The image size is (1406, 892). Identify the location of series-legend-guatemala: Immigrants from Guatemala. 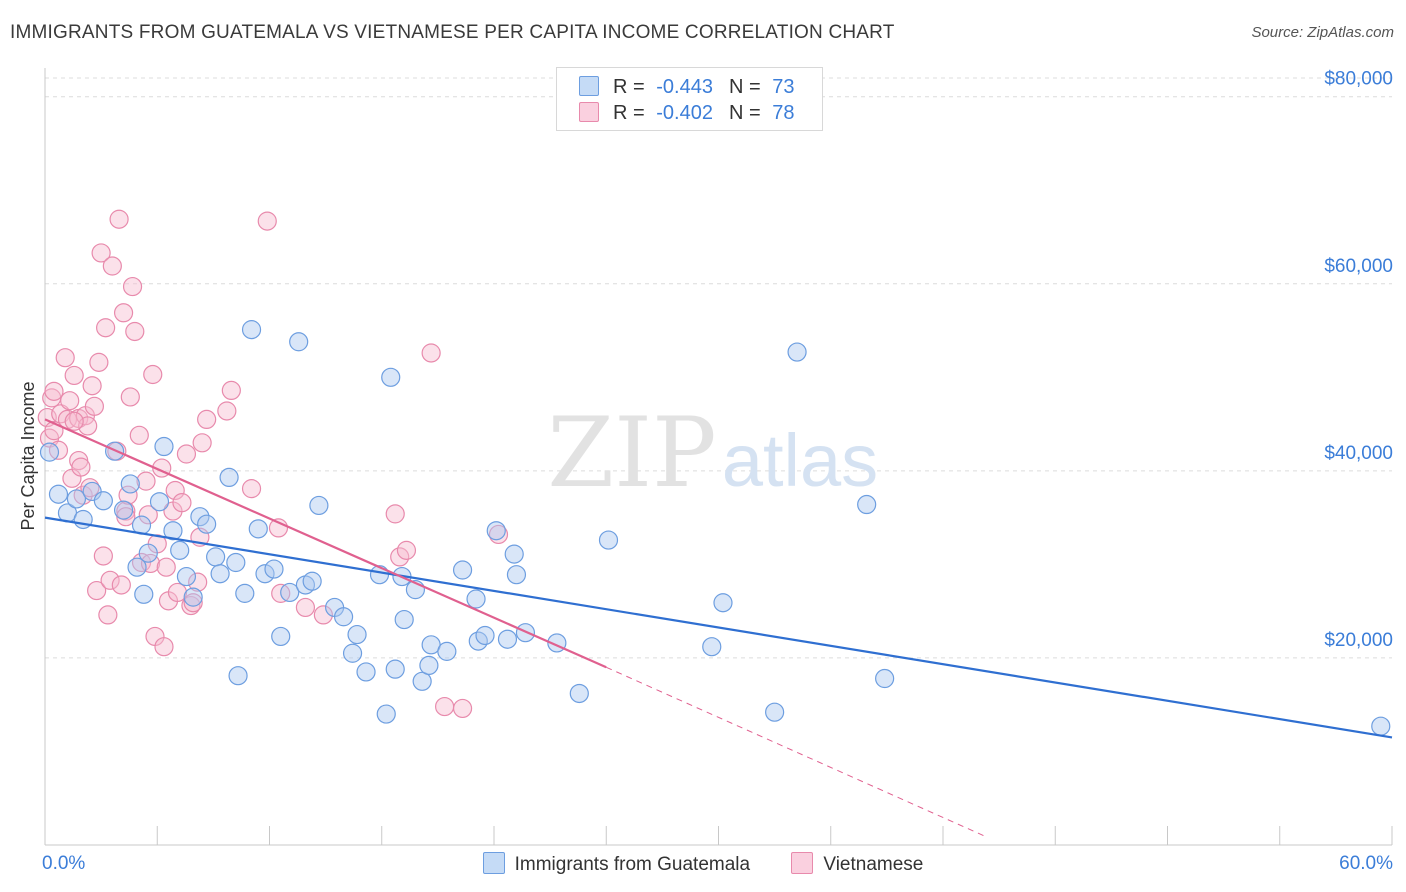
(616, 864).